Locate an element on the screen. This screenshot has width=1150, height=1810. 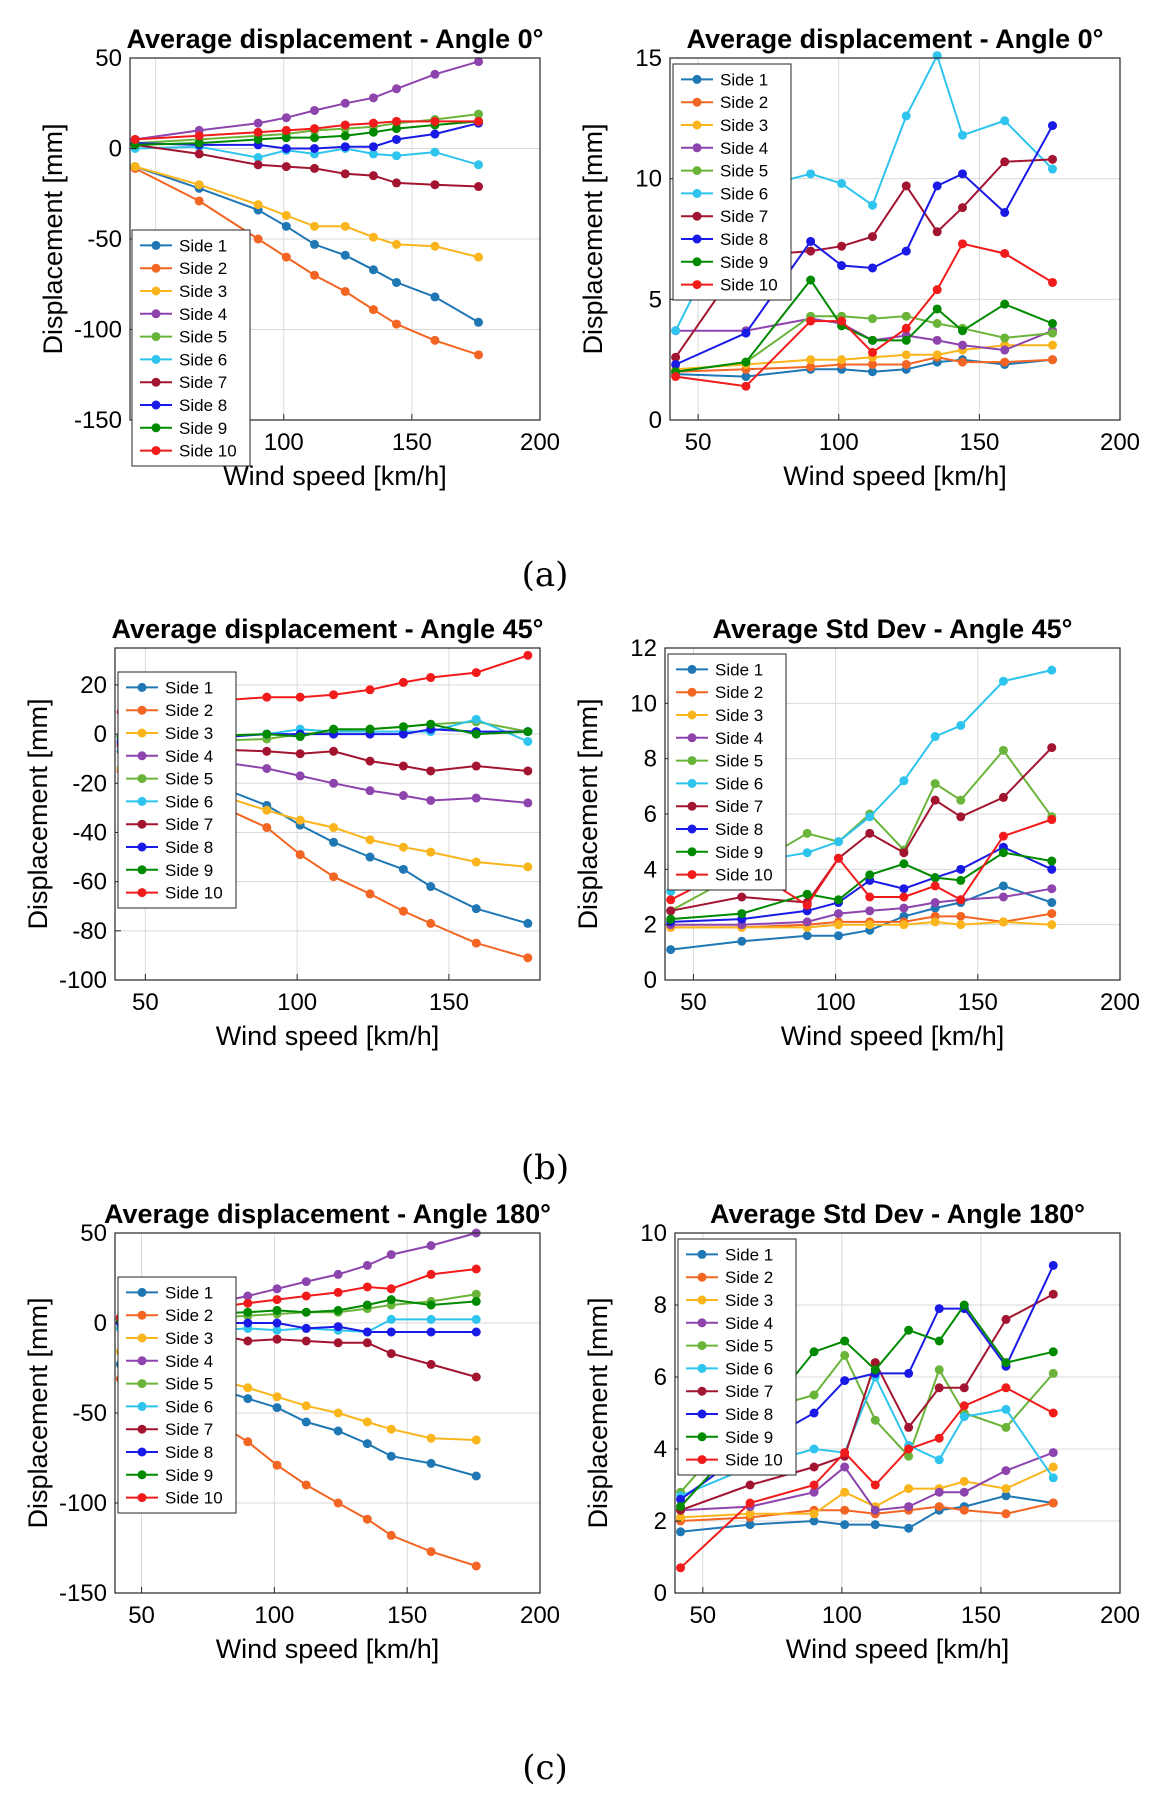
chart-title: Average Std Dev - Angle 180° is located at coordinates (897, 1214).